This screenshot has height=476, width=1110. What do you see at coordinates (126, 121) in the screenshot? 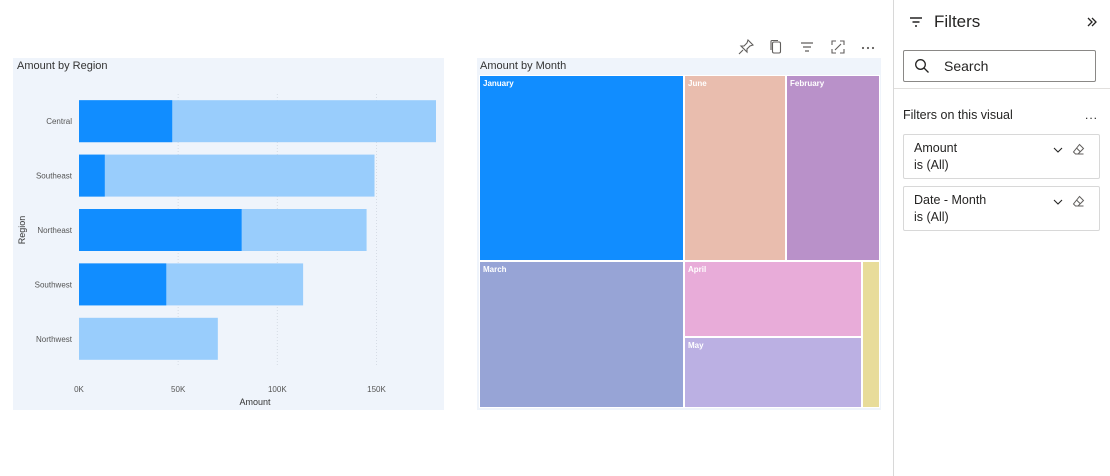
I see `bar-highlight-central` at bounding box center [126, 121].